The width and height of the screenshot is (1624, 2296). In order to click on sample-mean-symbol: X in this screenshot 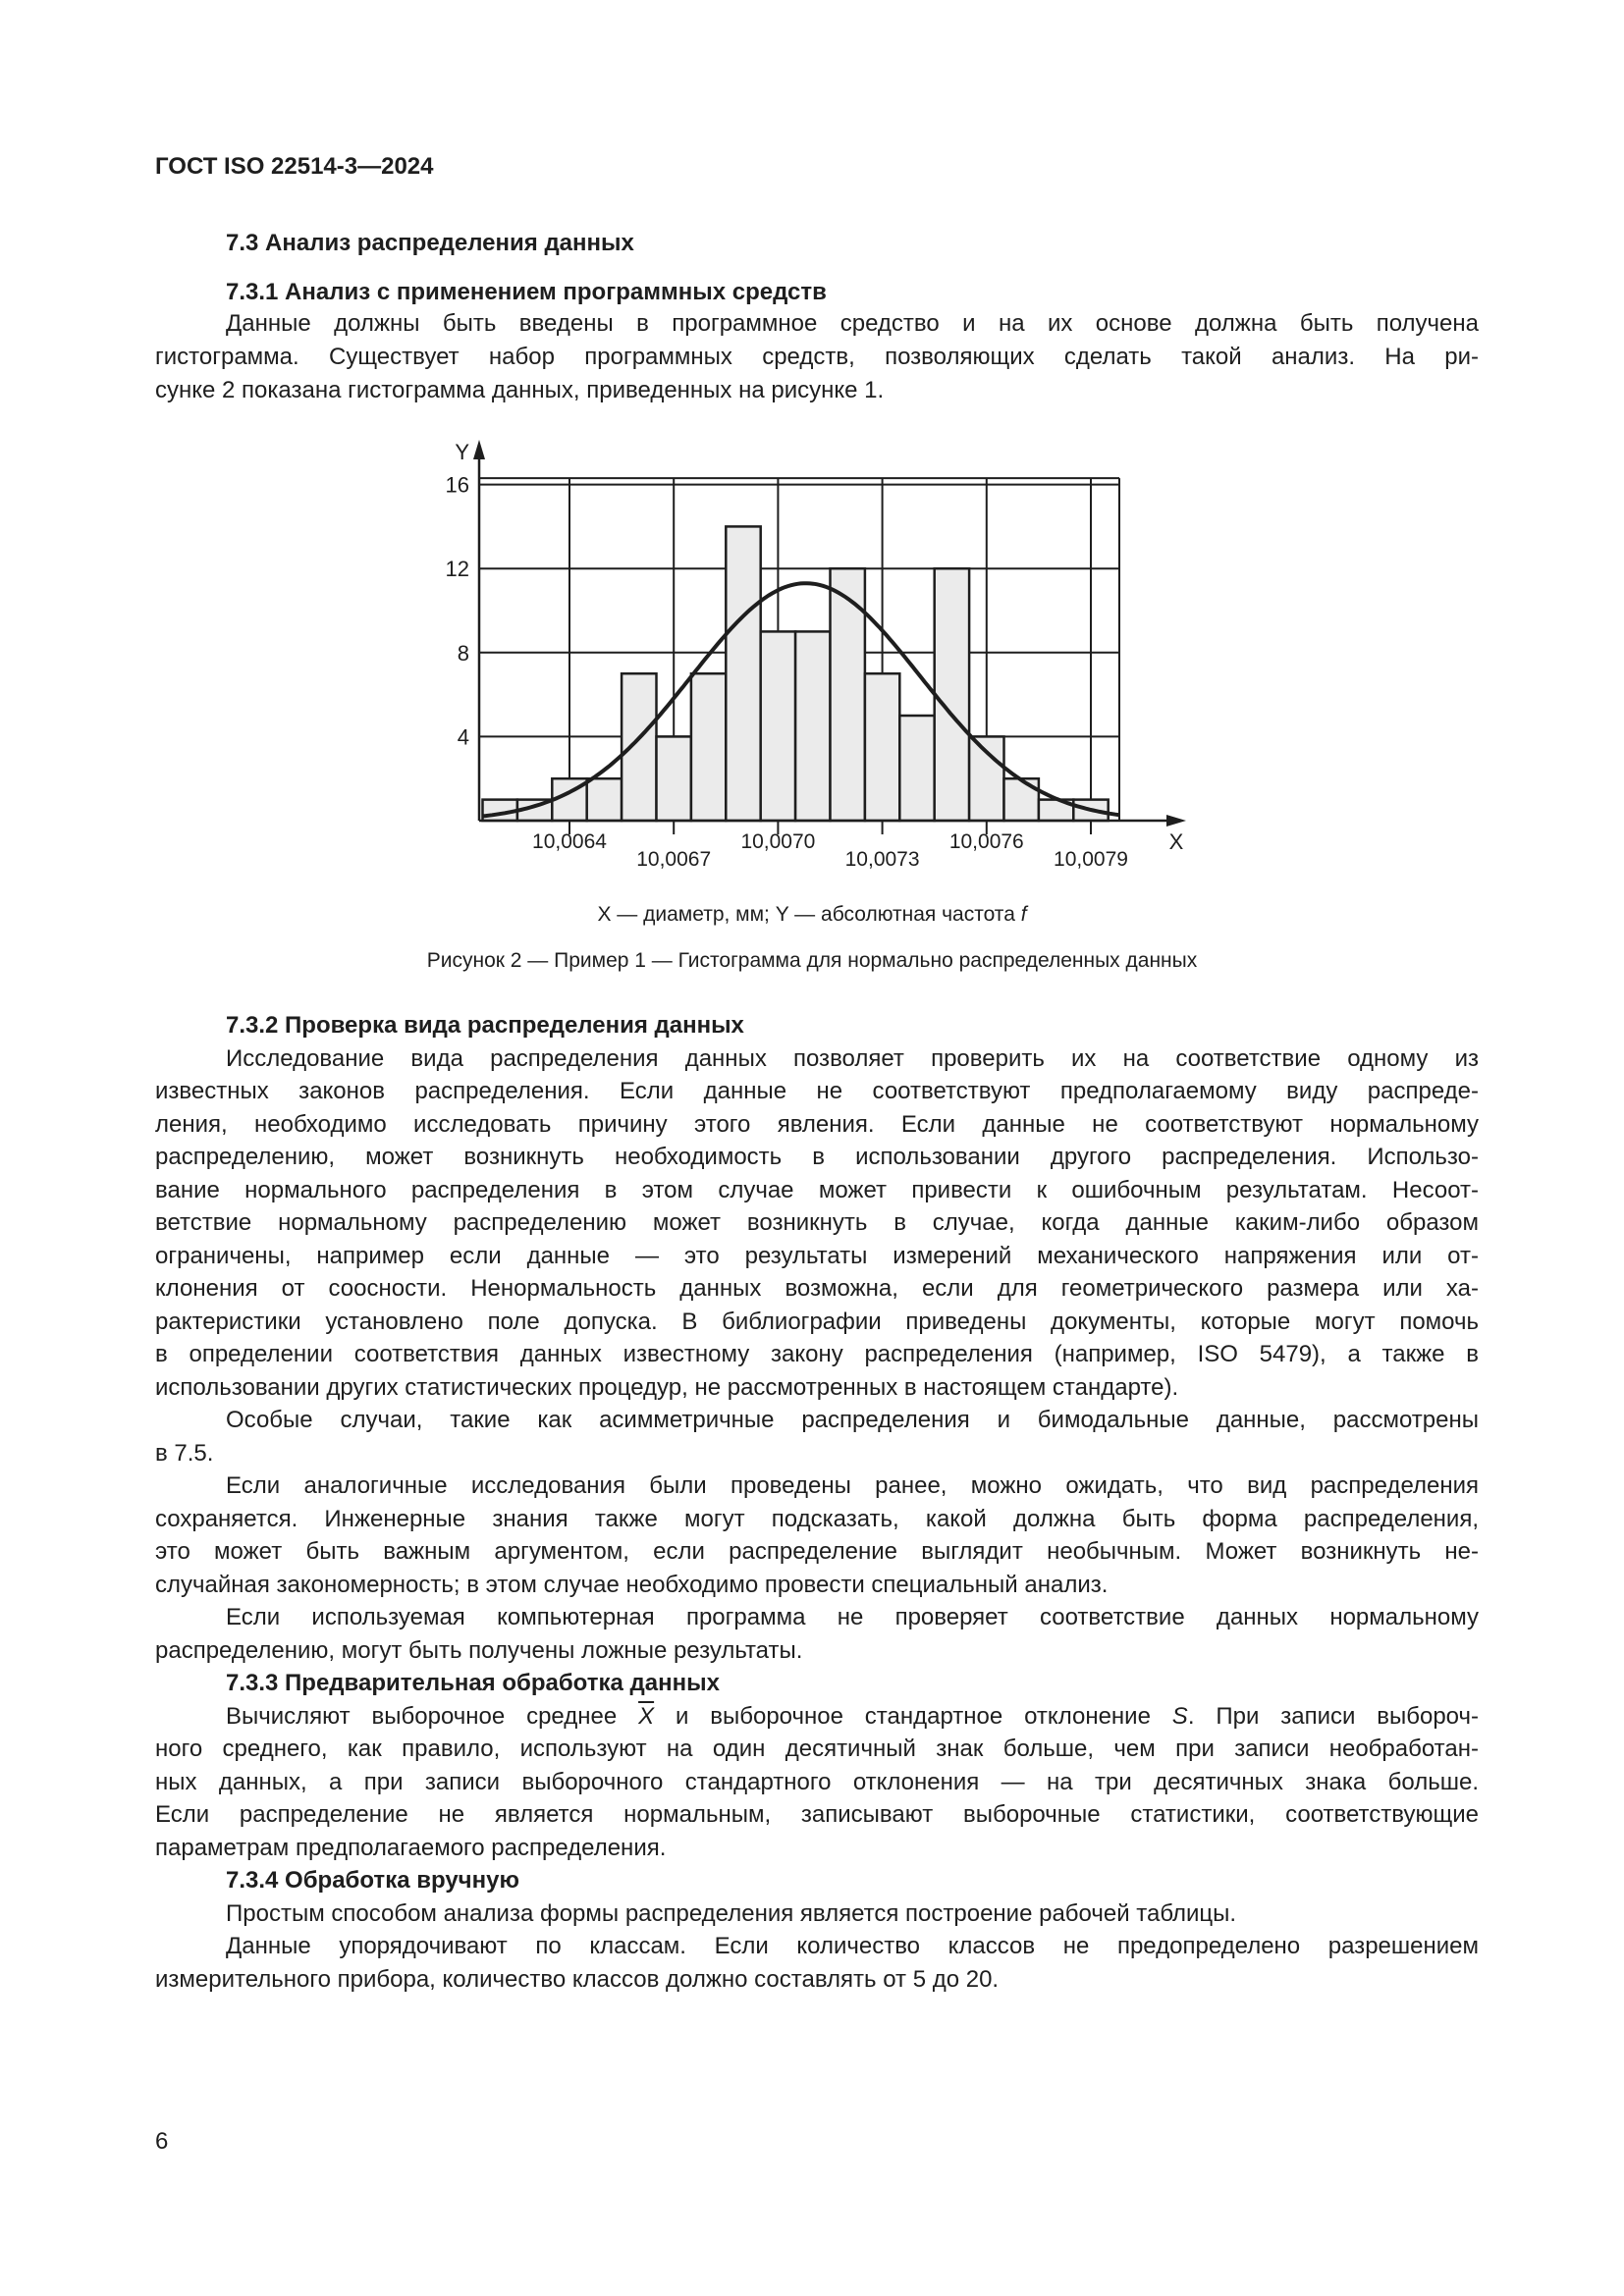, I will do `click(646, 1716)`.